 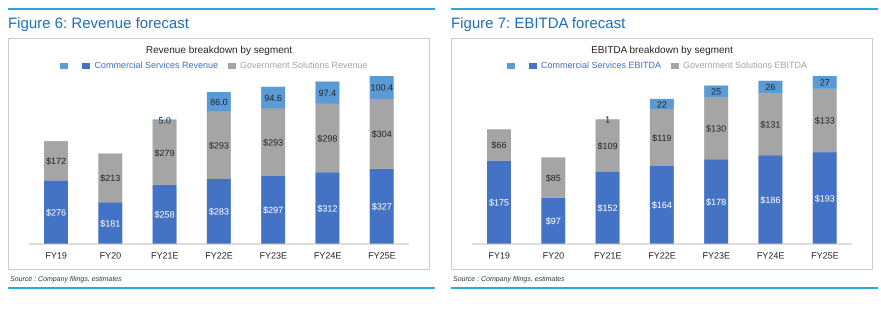 I want to click on data-label: $298, so click(x=327, y=138).